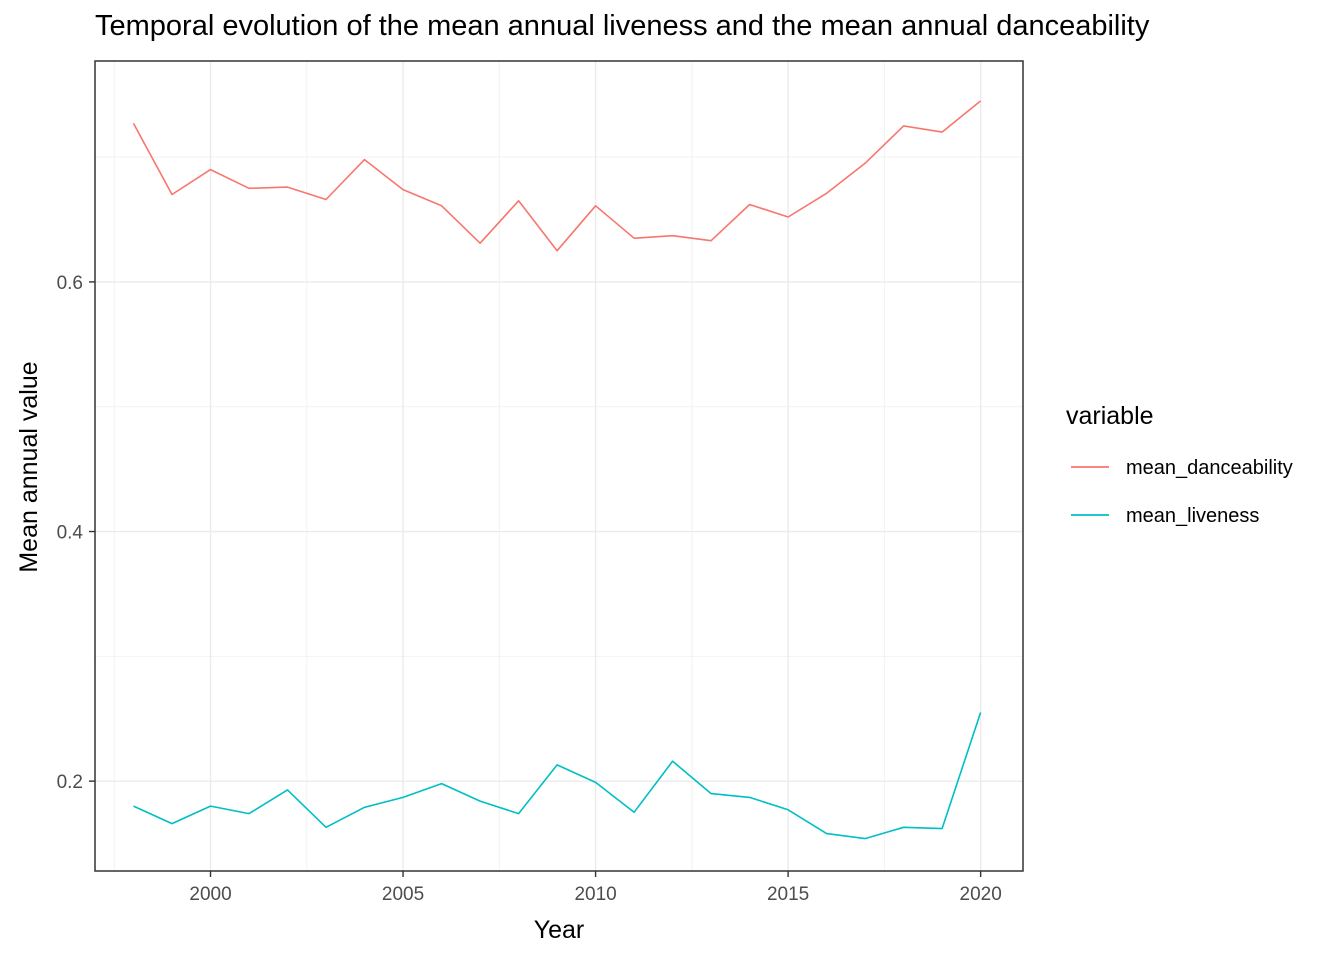  I want to click on y-axis-ticks: 0.2 0.4 0.6, so click(76, 533).